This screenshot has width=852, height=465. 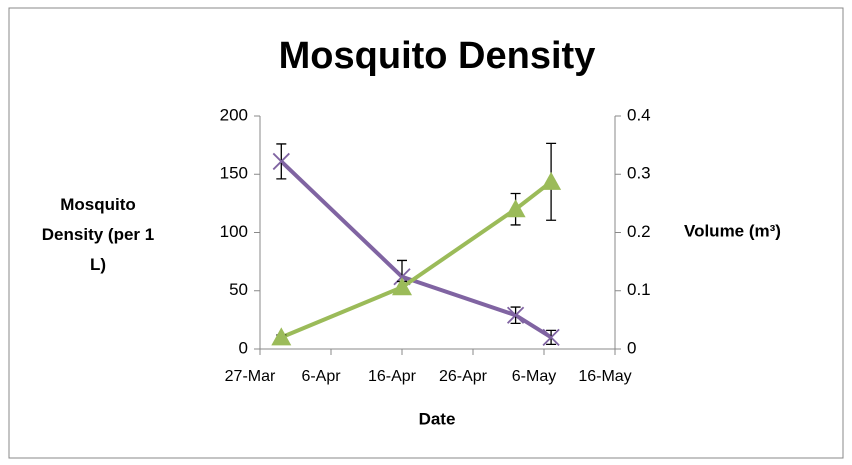 I want to click on y-tick-label: 150, so click(x=234, y=173).